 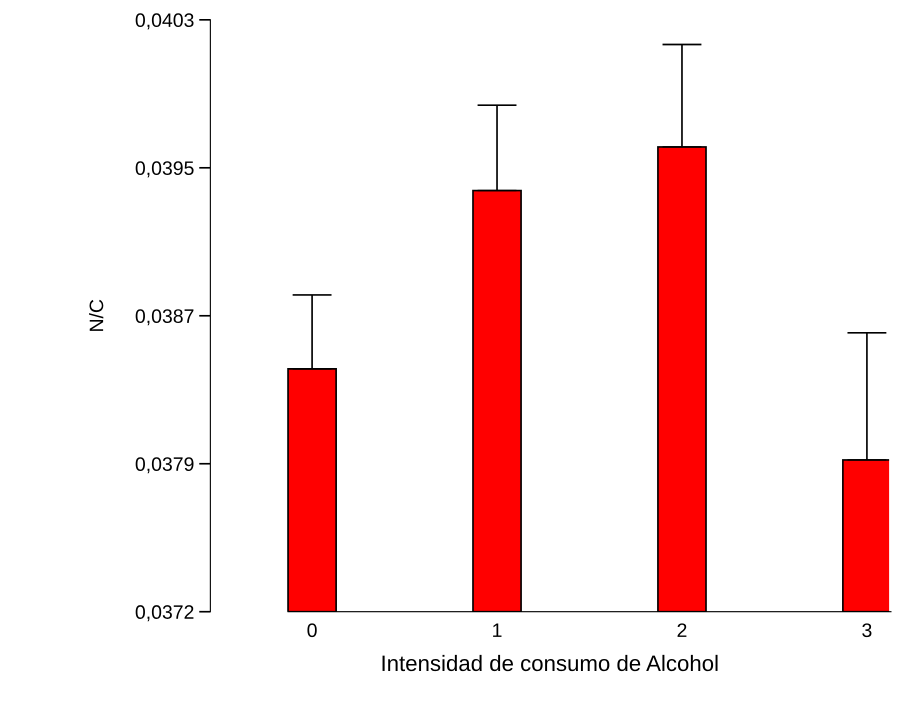 What do you see at coordinates (312, 630) in the screenshot?
I see `x-tick-label: 0` at bounding box center [312, 630].